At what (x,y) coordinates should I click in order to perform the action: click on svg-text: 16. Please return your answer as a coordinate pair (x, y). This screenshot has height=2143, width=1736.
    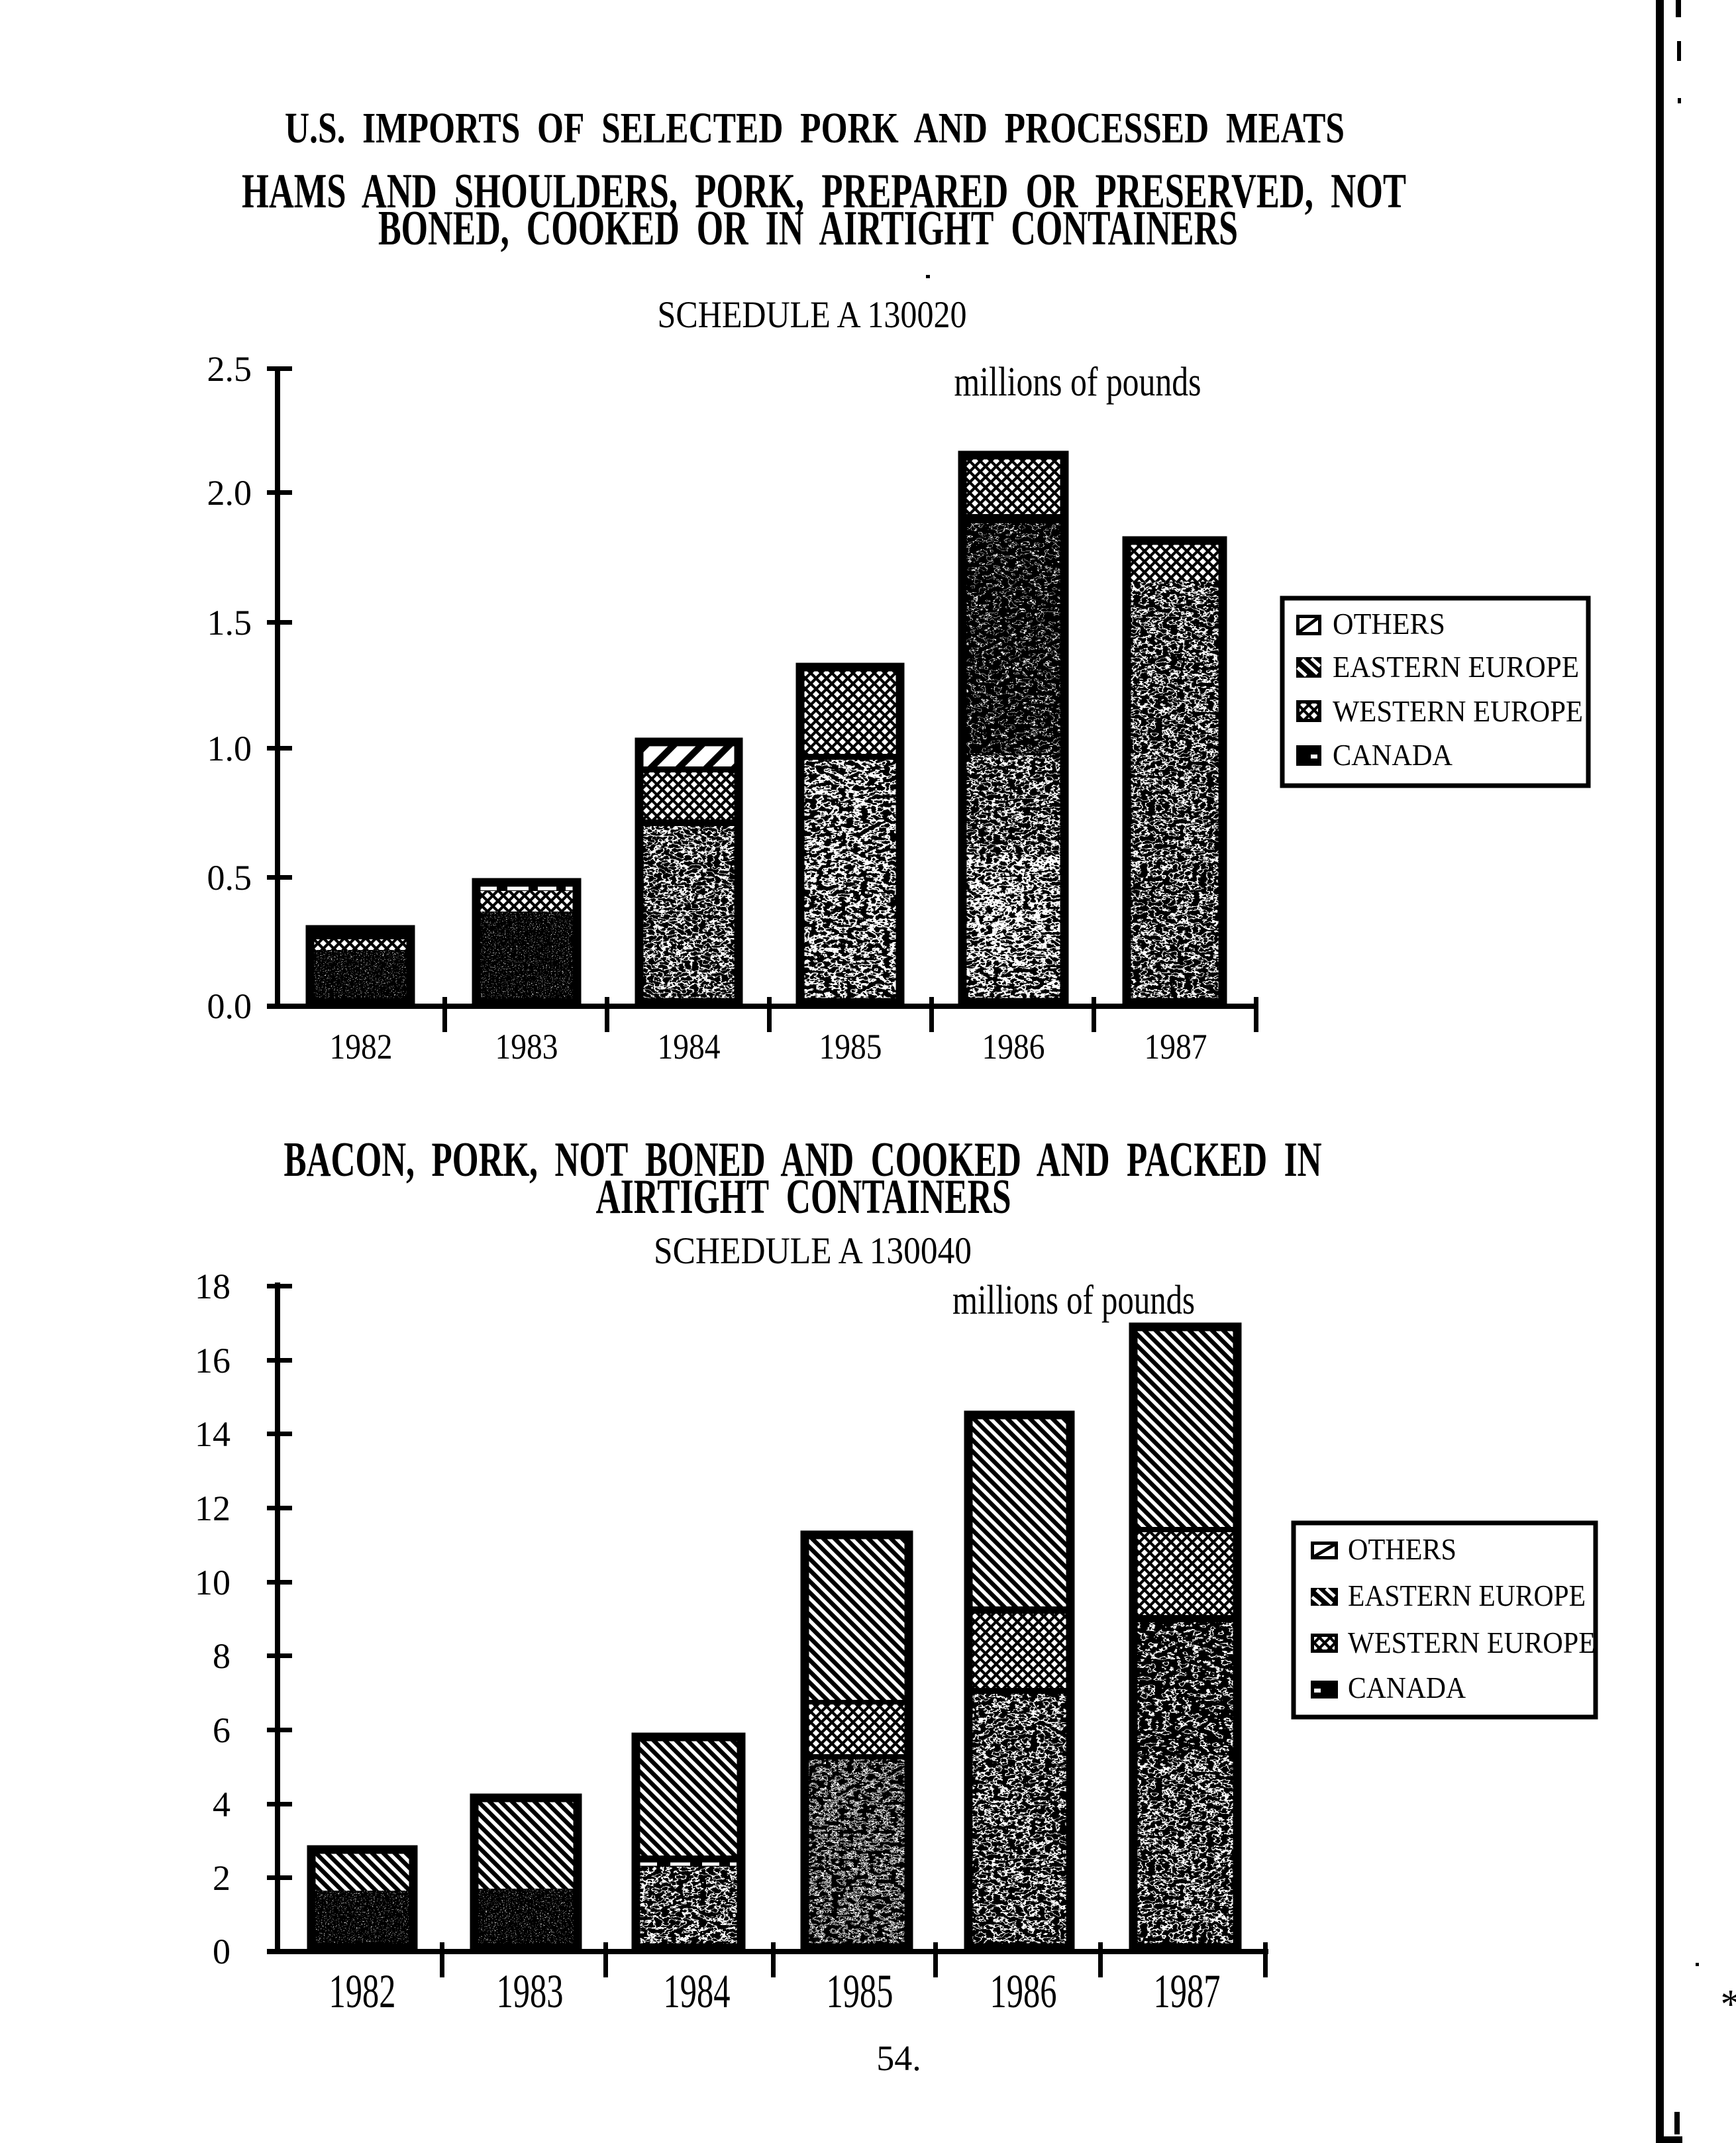
    Looking at the image, I should click on (212, 1361).